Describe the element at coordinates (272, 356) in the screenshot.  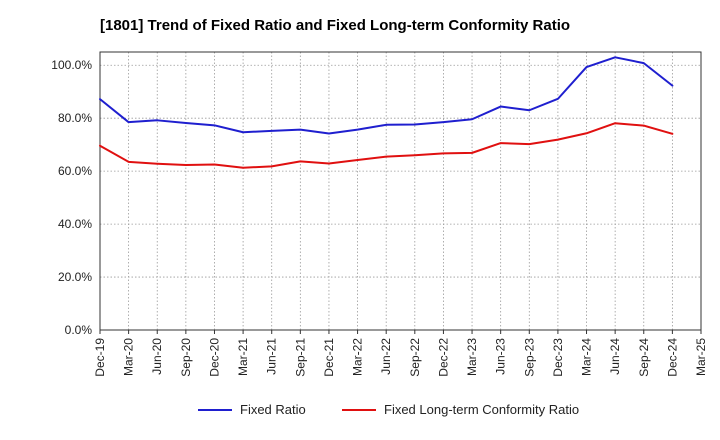
I see `x-tick-label: Jun-21` at that location.